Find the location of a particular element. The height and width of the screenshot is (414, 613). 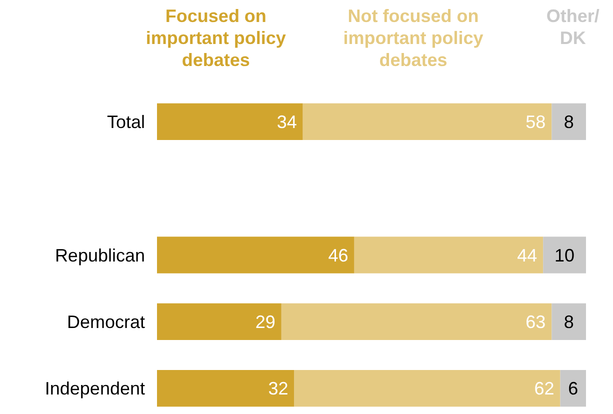

series-label: Focused on important policy debates is located at coordinates (216, 38).